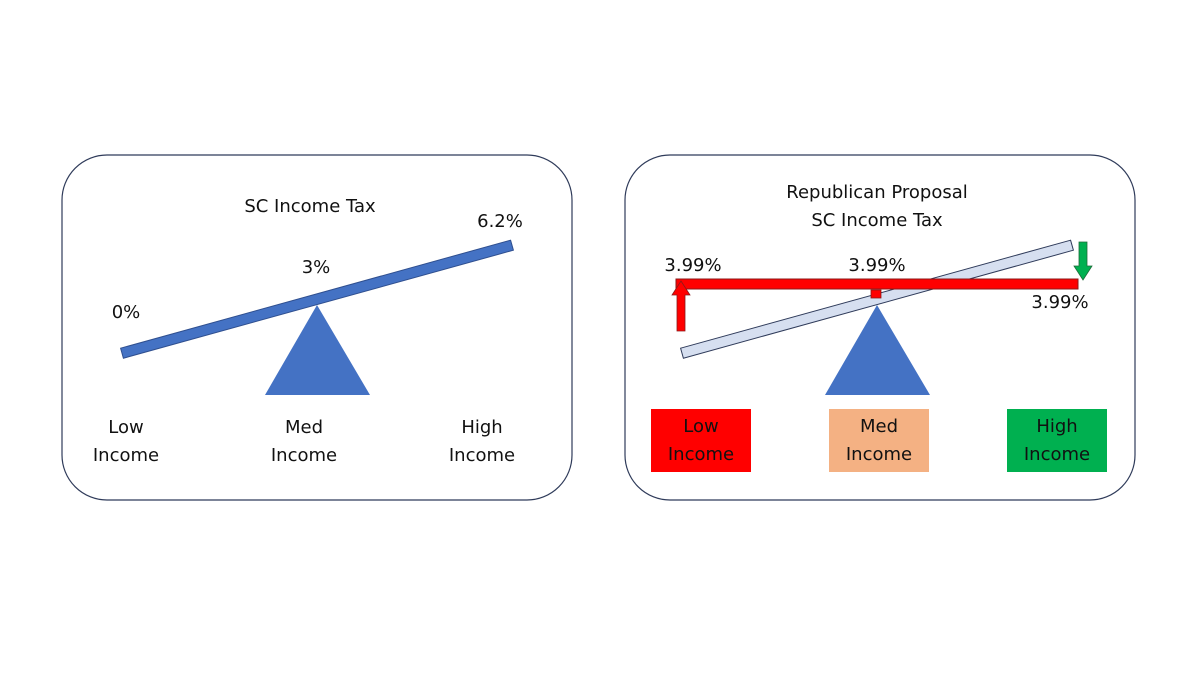  Describe the element at coordinates (126, 312) in the screenshot. I see `rate-label: 0%` at that location.